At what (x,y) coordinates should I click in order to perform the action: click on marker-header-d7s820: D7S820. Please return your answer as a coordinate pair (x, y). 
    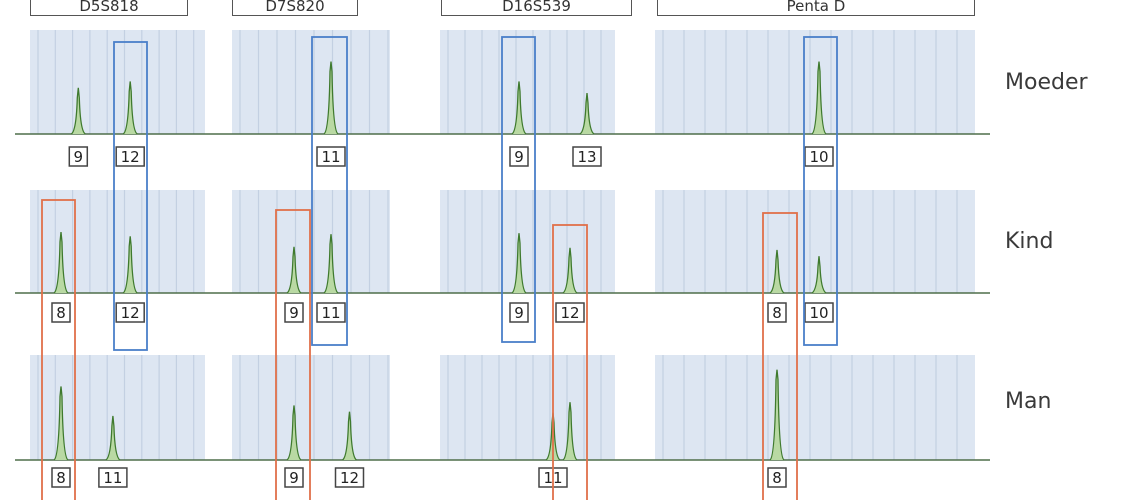
    Looking at the image, I should click on (295, 8).